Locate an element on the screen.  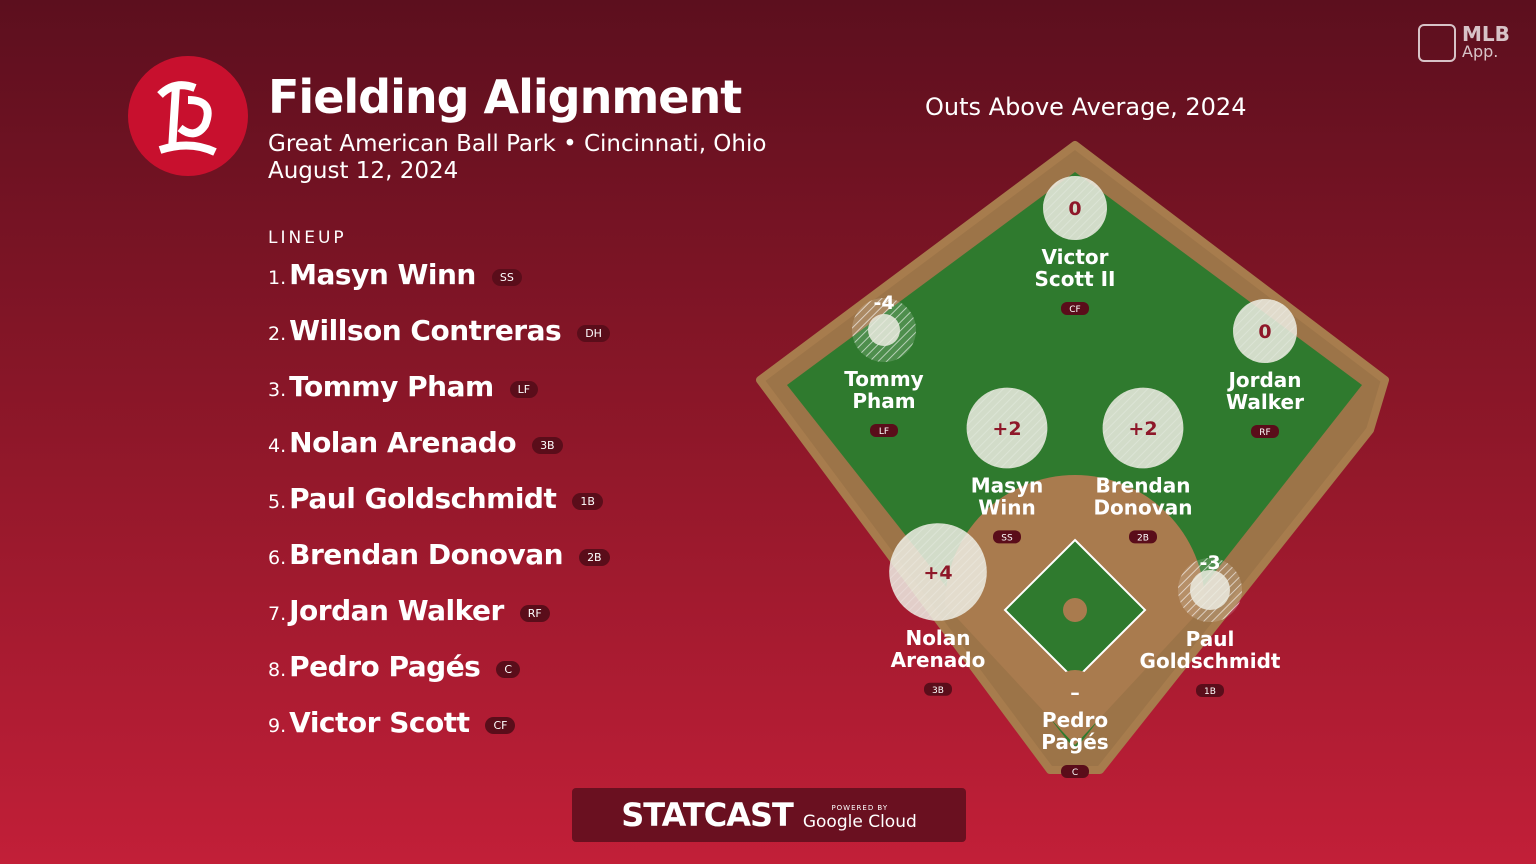
mlb-app-logo: MLB App. is located at coordinates (1464, 43).